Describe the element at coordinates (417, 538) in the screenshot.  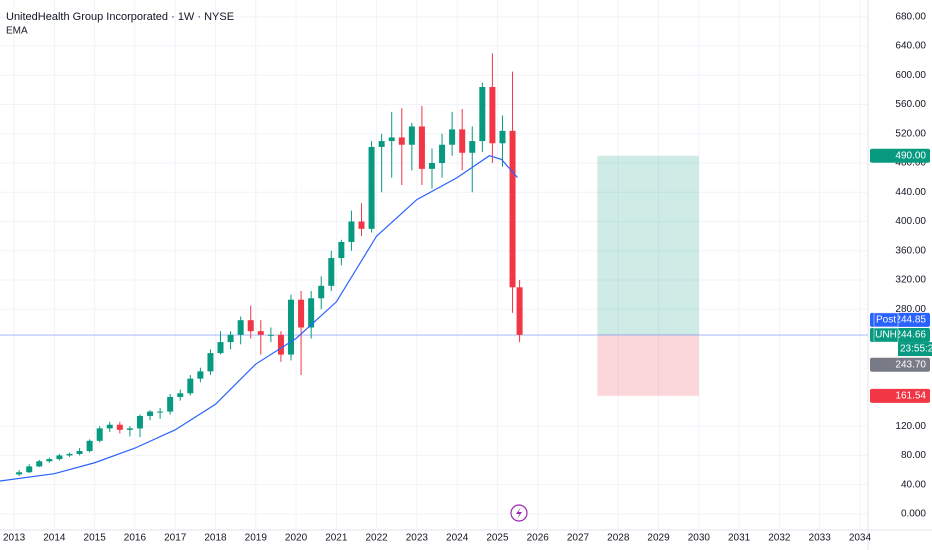
I see `x-tick-label: 2023` at that location.